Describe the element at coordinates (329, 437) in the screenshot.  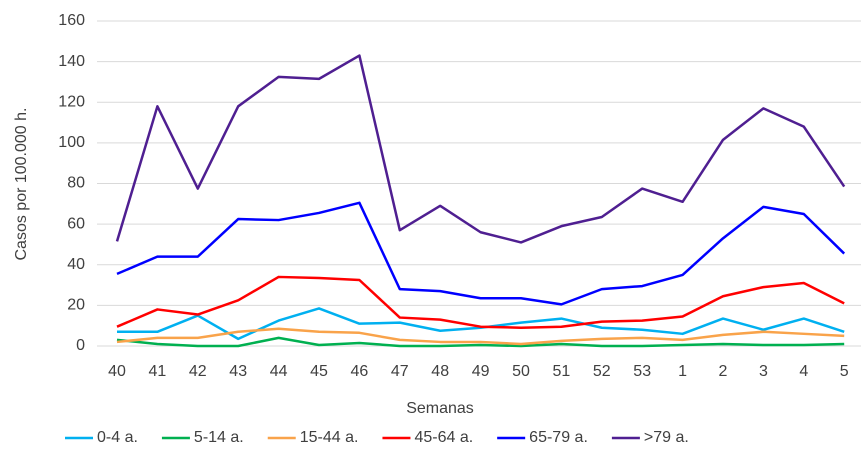
I see `legend-label: 15-44 a.` at that location.